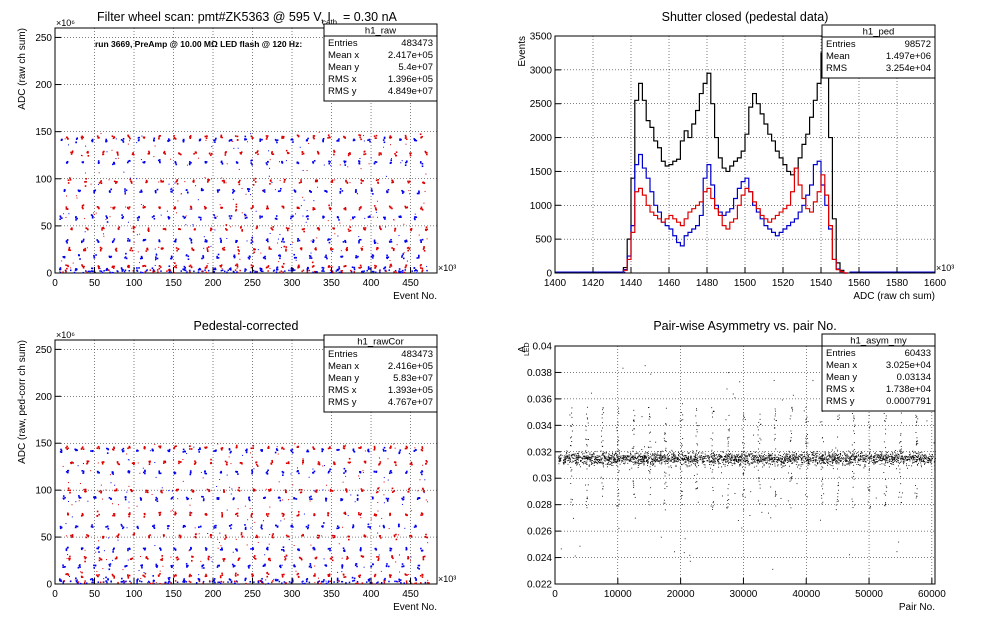  I want to click on x-axis-label: Event No., so click(415, 607).